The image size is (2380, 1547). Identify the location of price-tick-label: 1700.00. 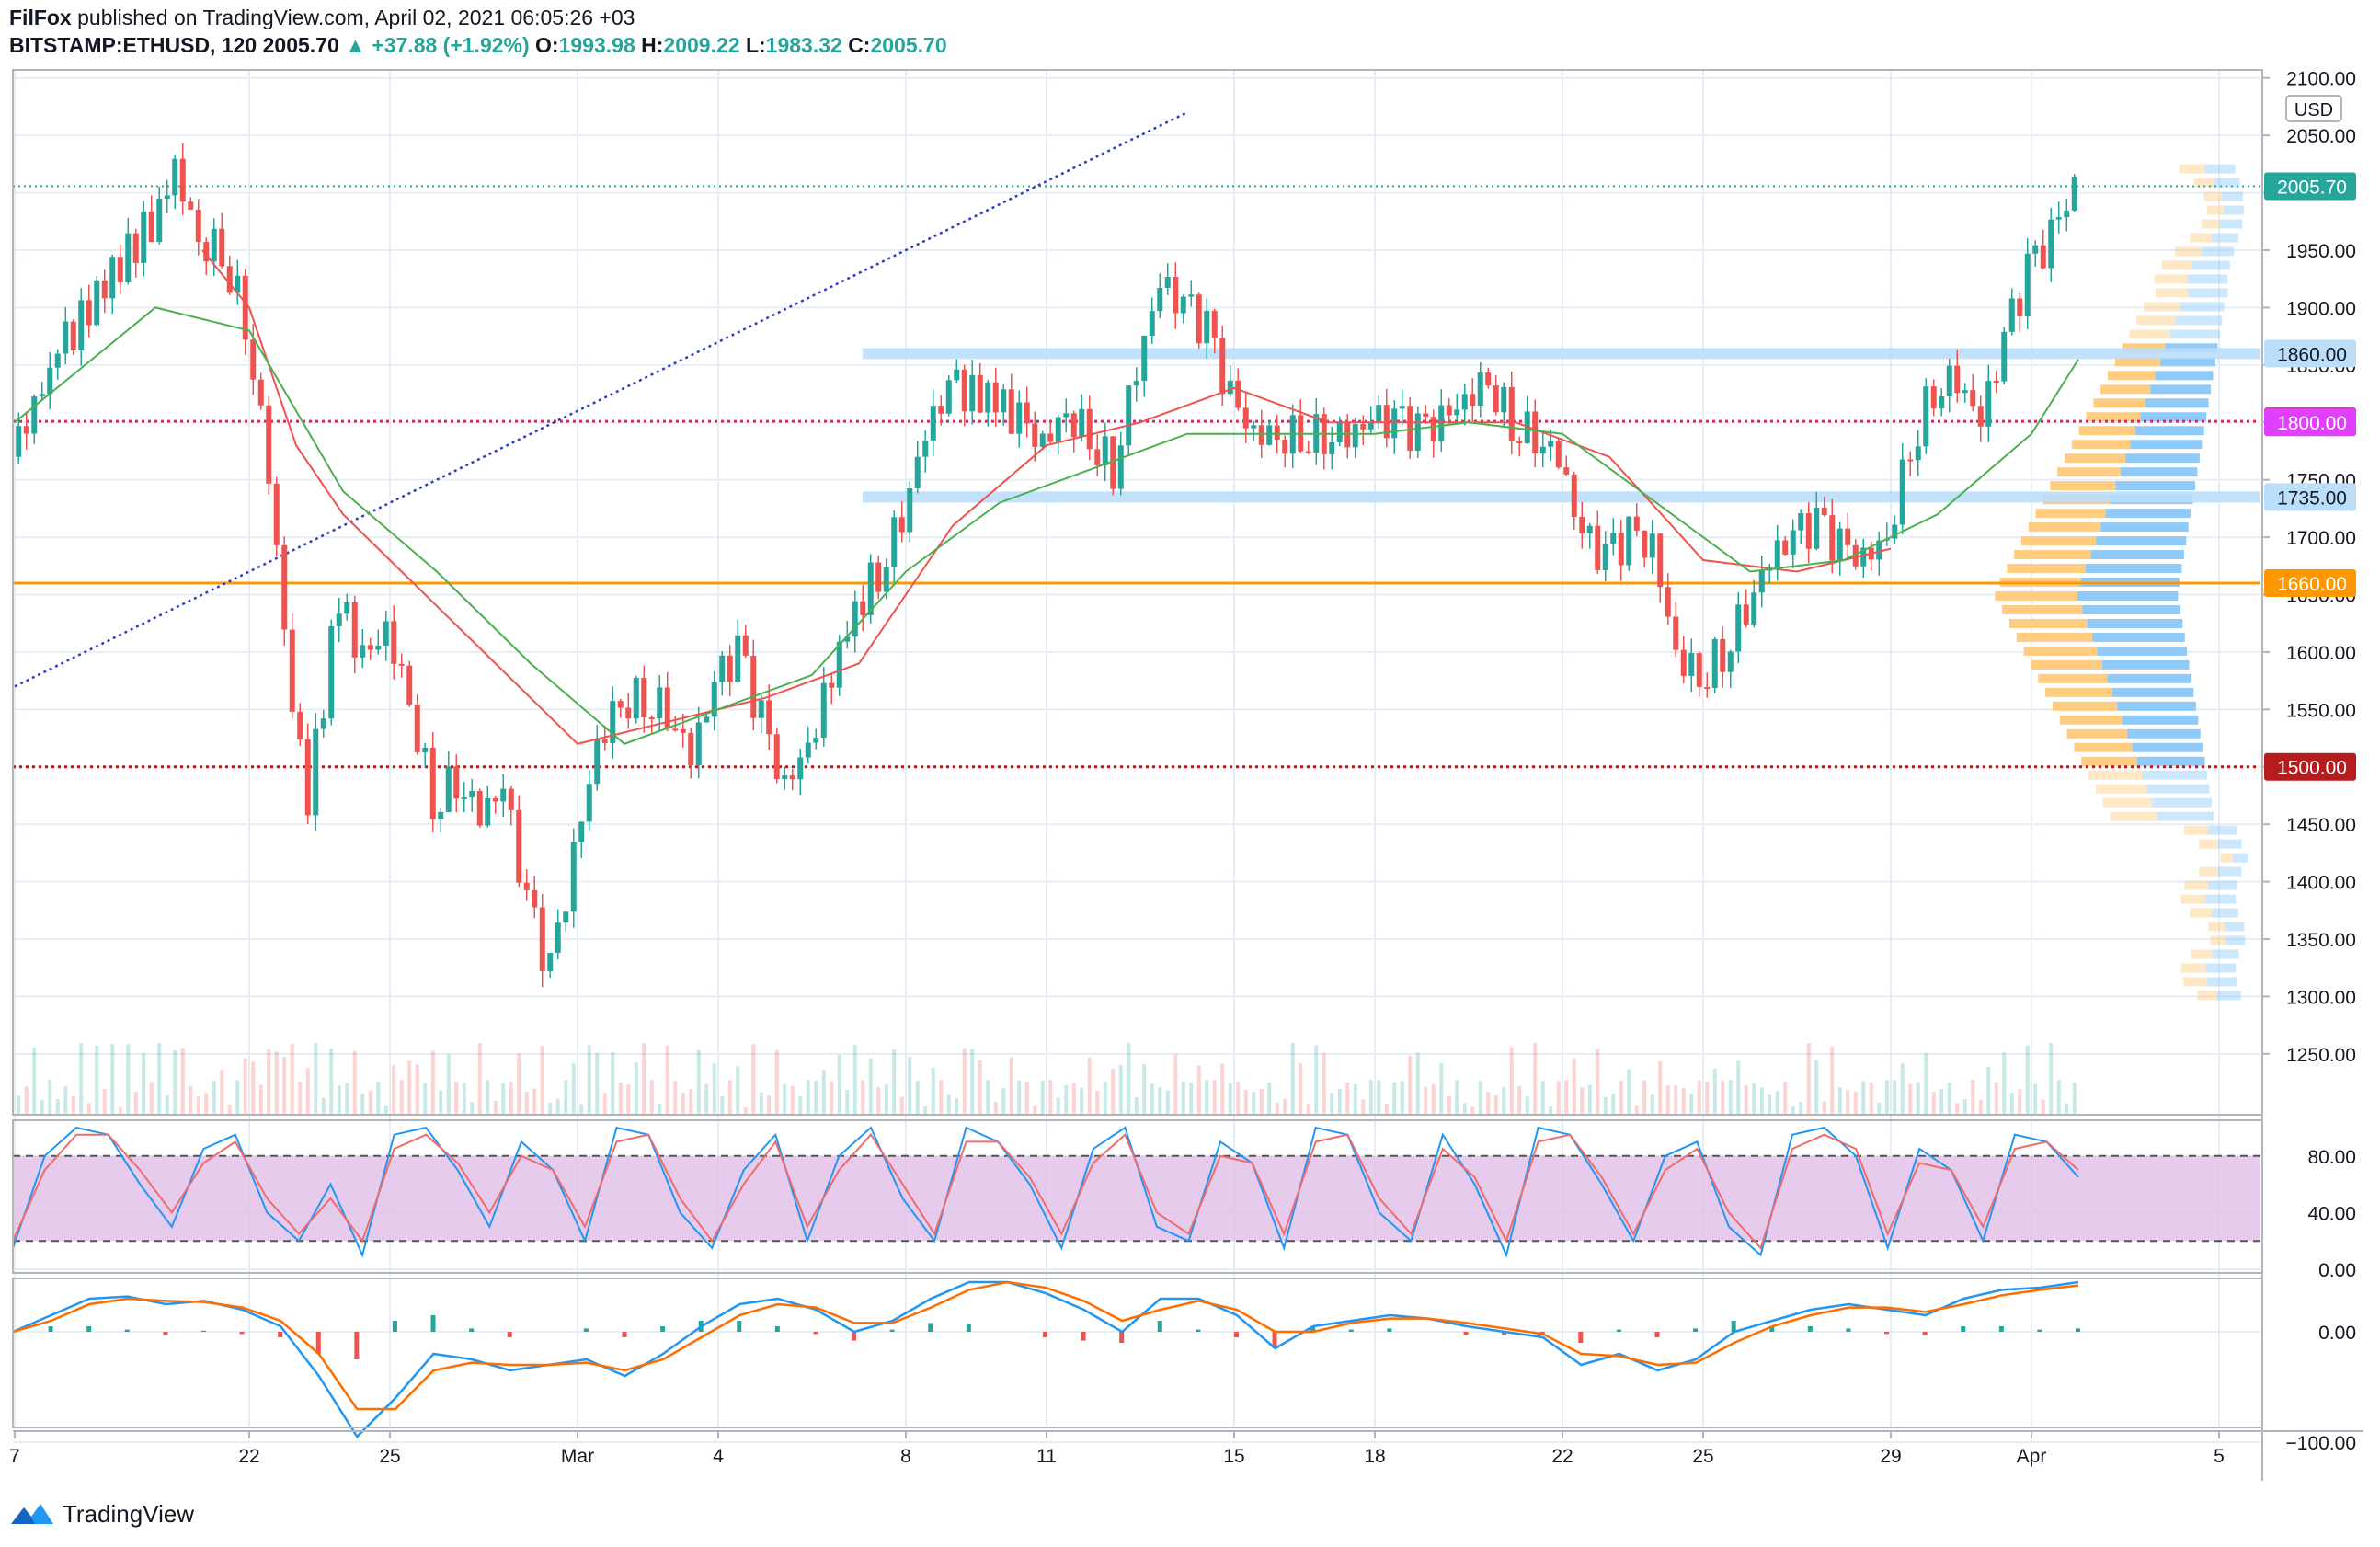
(2321, 538).